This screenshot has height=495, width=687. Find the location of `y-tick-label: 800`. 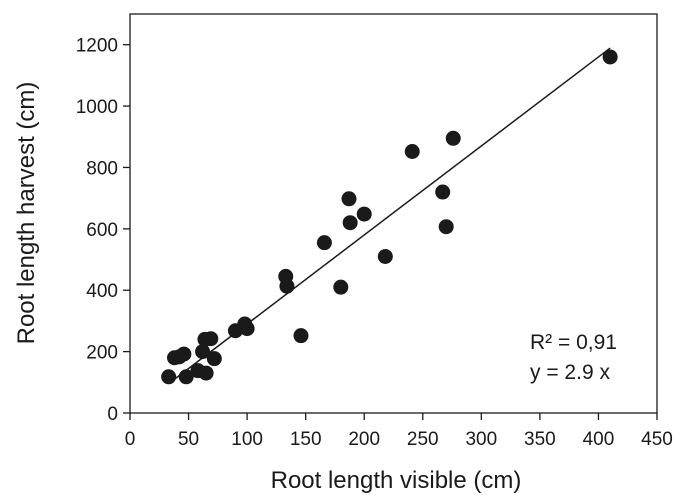

y-tick-label: 800 is located at coordinates (102, 168).